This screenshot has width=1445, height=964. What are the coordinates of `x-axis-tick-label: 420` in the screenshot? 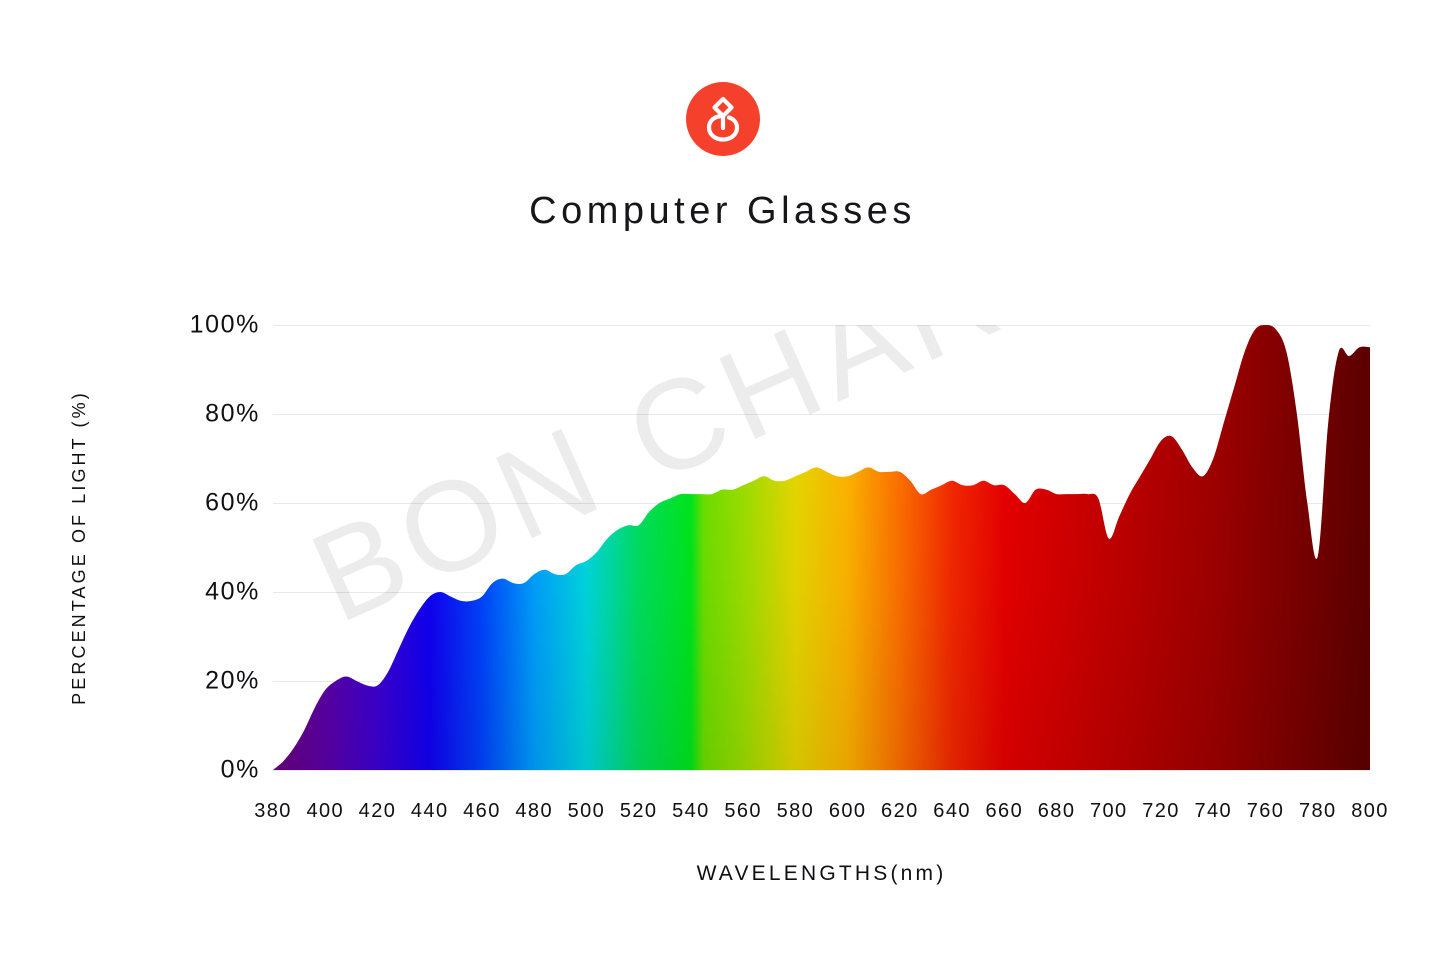 It's located at (377, 811).